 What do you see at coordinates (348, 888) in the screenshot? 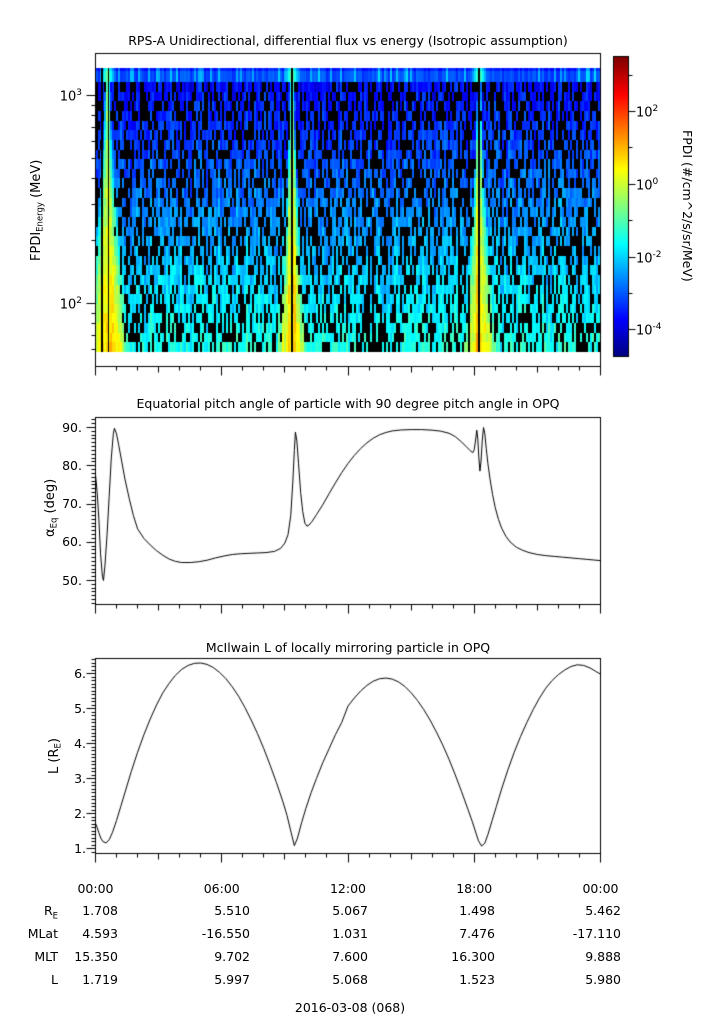
I see `time-tick-label: 12:00` at bounding box center [348, 888].